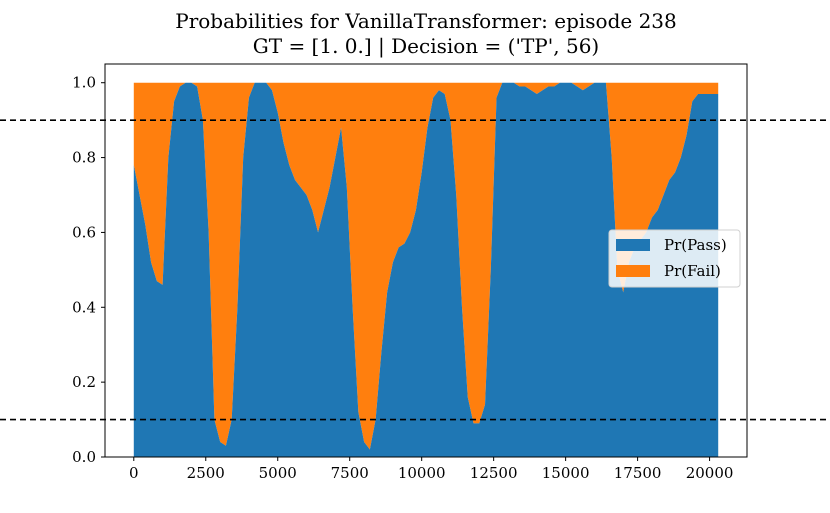 This screenshot has height=513, width=830. I want to click on y-tick-label: 0.2, so click(84, 382).